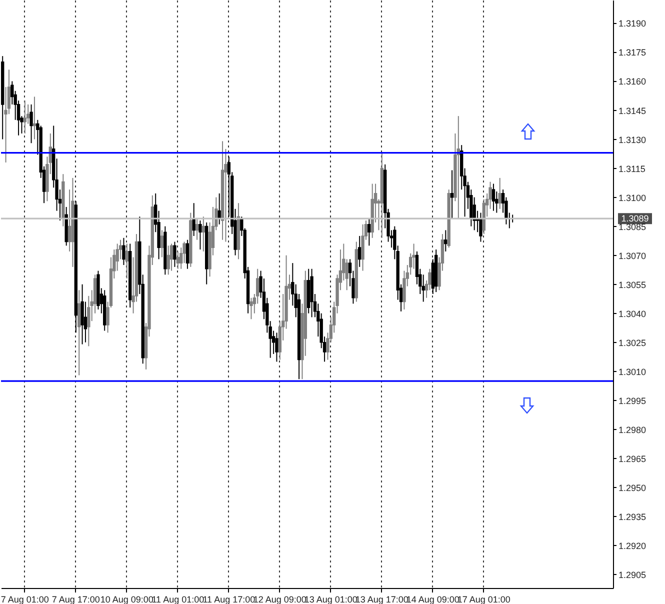 This screenshot has height=604, width=665. I want to click on x-tick-label: 13 Aug 01:00, so click(331, 599).